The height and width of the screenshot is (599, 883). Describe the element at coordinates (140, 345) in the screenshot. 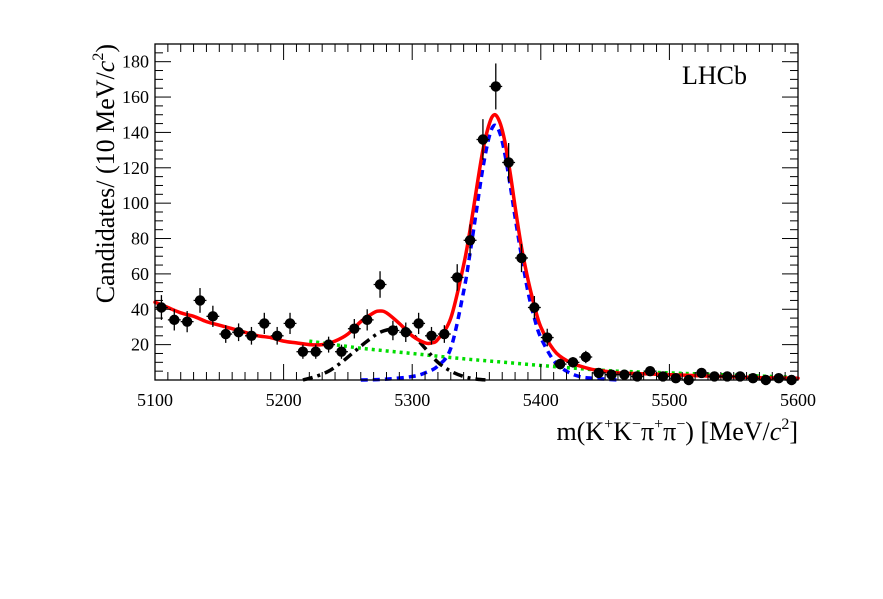

I see `y-tick-label: 20` at that location.